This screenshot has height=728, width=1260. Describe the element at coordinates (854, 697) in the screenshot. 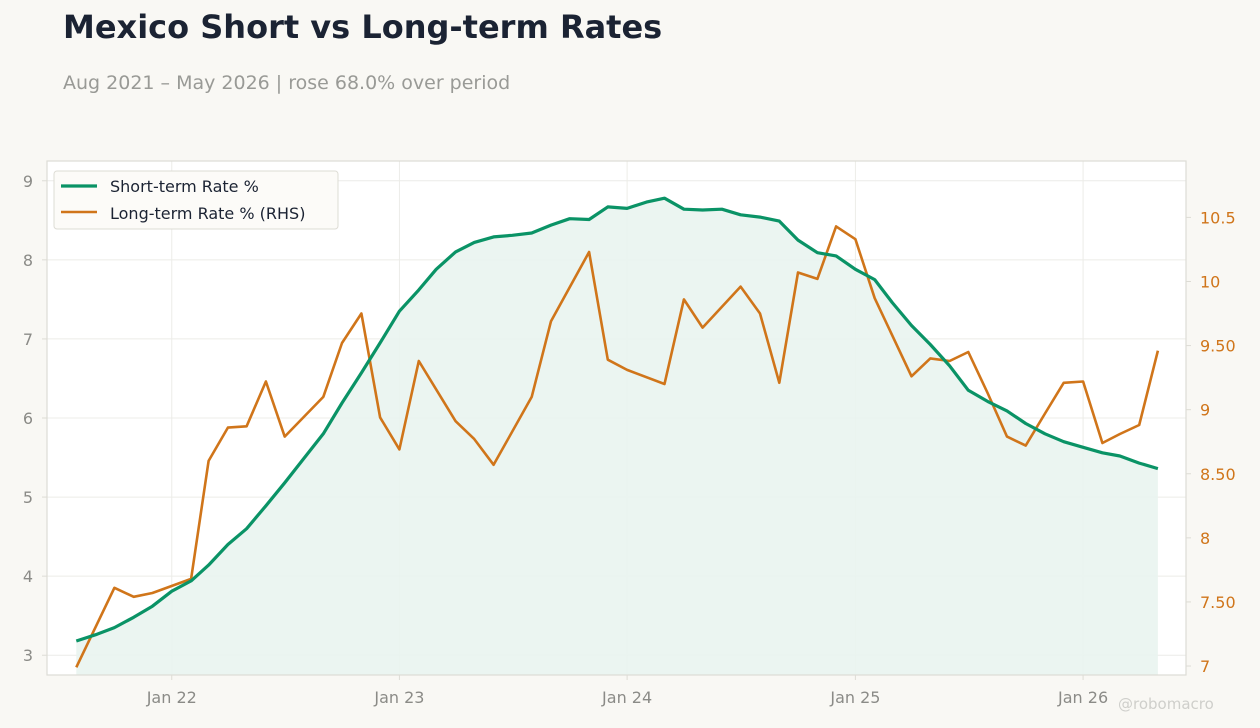

I see `x-tick-label: Jan 25` at that location.